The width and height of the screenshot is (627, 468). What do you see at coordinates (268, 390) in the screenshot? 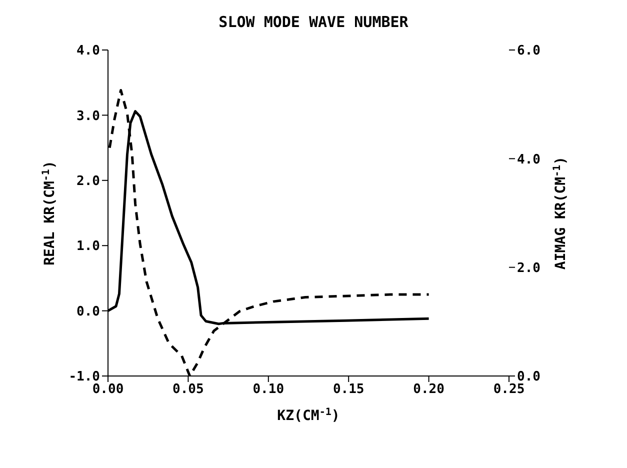
I see `x-tick-label: 0.10` at bounding box center [268, 390].